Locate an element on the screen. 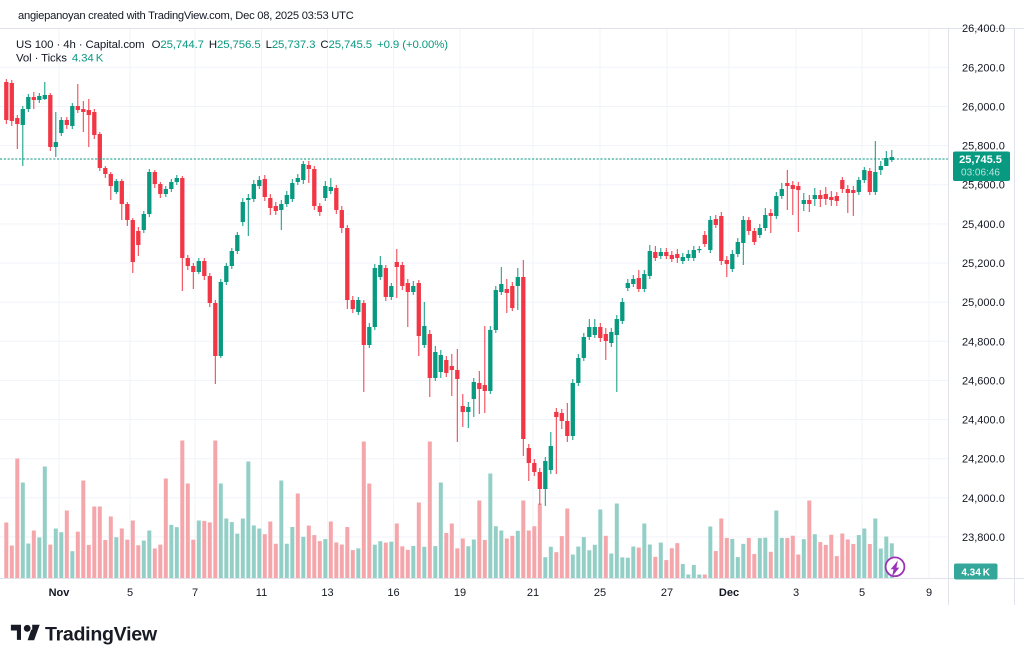 This screenshot has width=1024, height=666. svg-text: 24,400.0 is located at coordinates (983, 421).